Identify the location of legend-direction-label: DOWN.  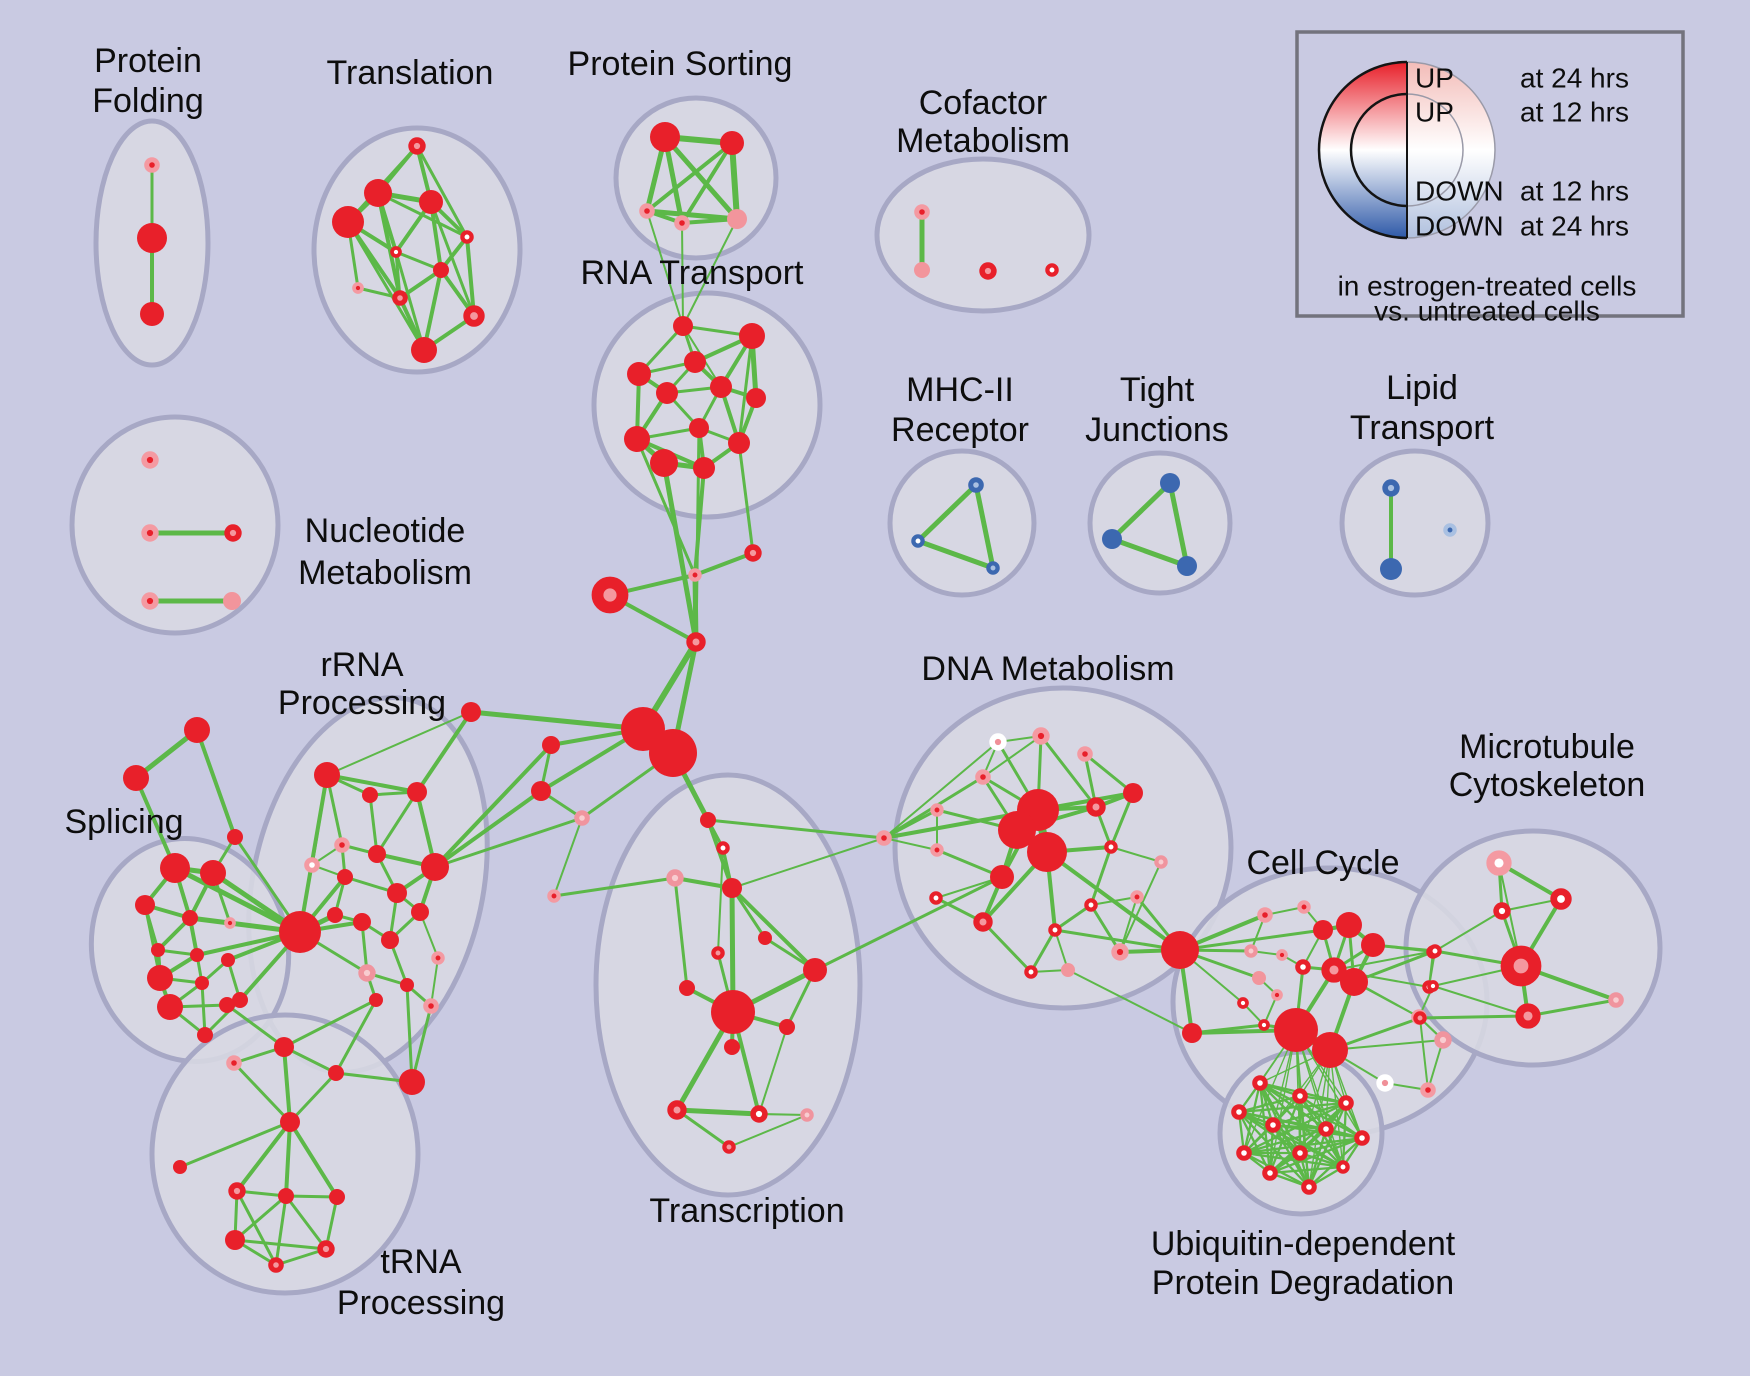
(1459, 191).